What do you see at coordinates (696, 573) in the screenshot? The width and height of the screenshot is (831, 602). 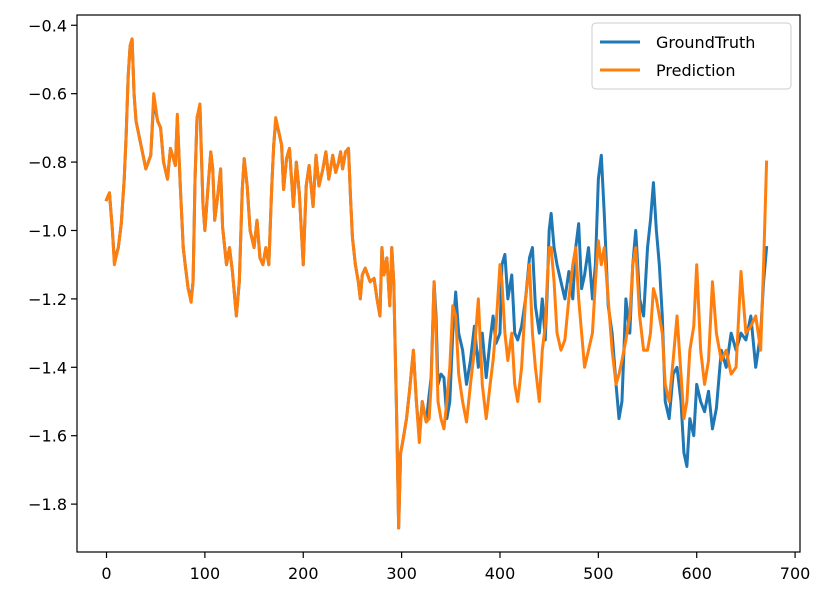 I see `x-tick-label: 600` at bounding box center [696, 573].